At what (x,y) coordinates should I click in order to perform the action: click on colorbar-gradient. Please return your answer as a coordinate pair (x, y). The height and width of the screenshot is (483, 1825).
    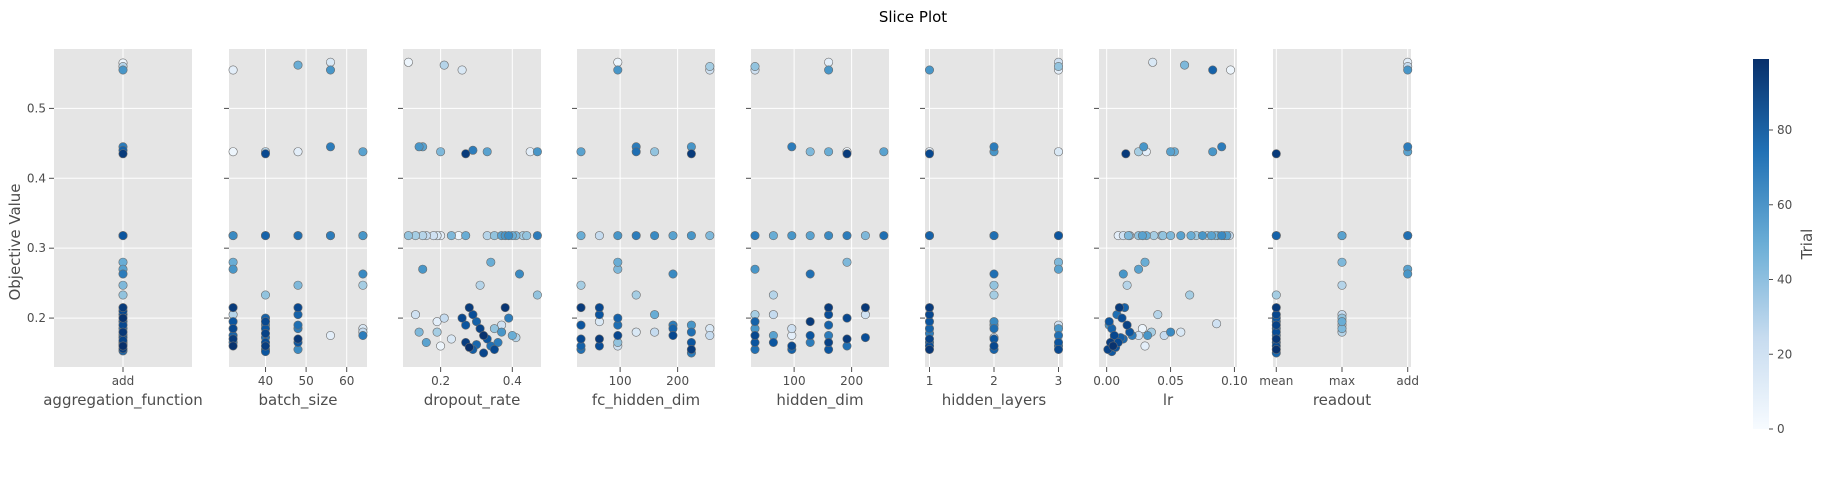
    Looking at the image, I should click on (1761, 244).